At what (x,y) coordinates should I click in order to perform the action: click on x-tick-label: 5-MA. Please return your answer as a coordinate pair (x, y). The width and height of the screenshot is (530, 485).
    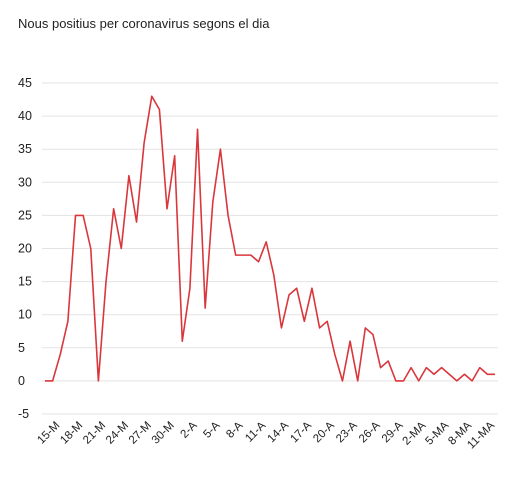
    Looking at the image, I should click on (437, 433).